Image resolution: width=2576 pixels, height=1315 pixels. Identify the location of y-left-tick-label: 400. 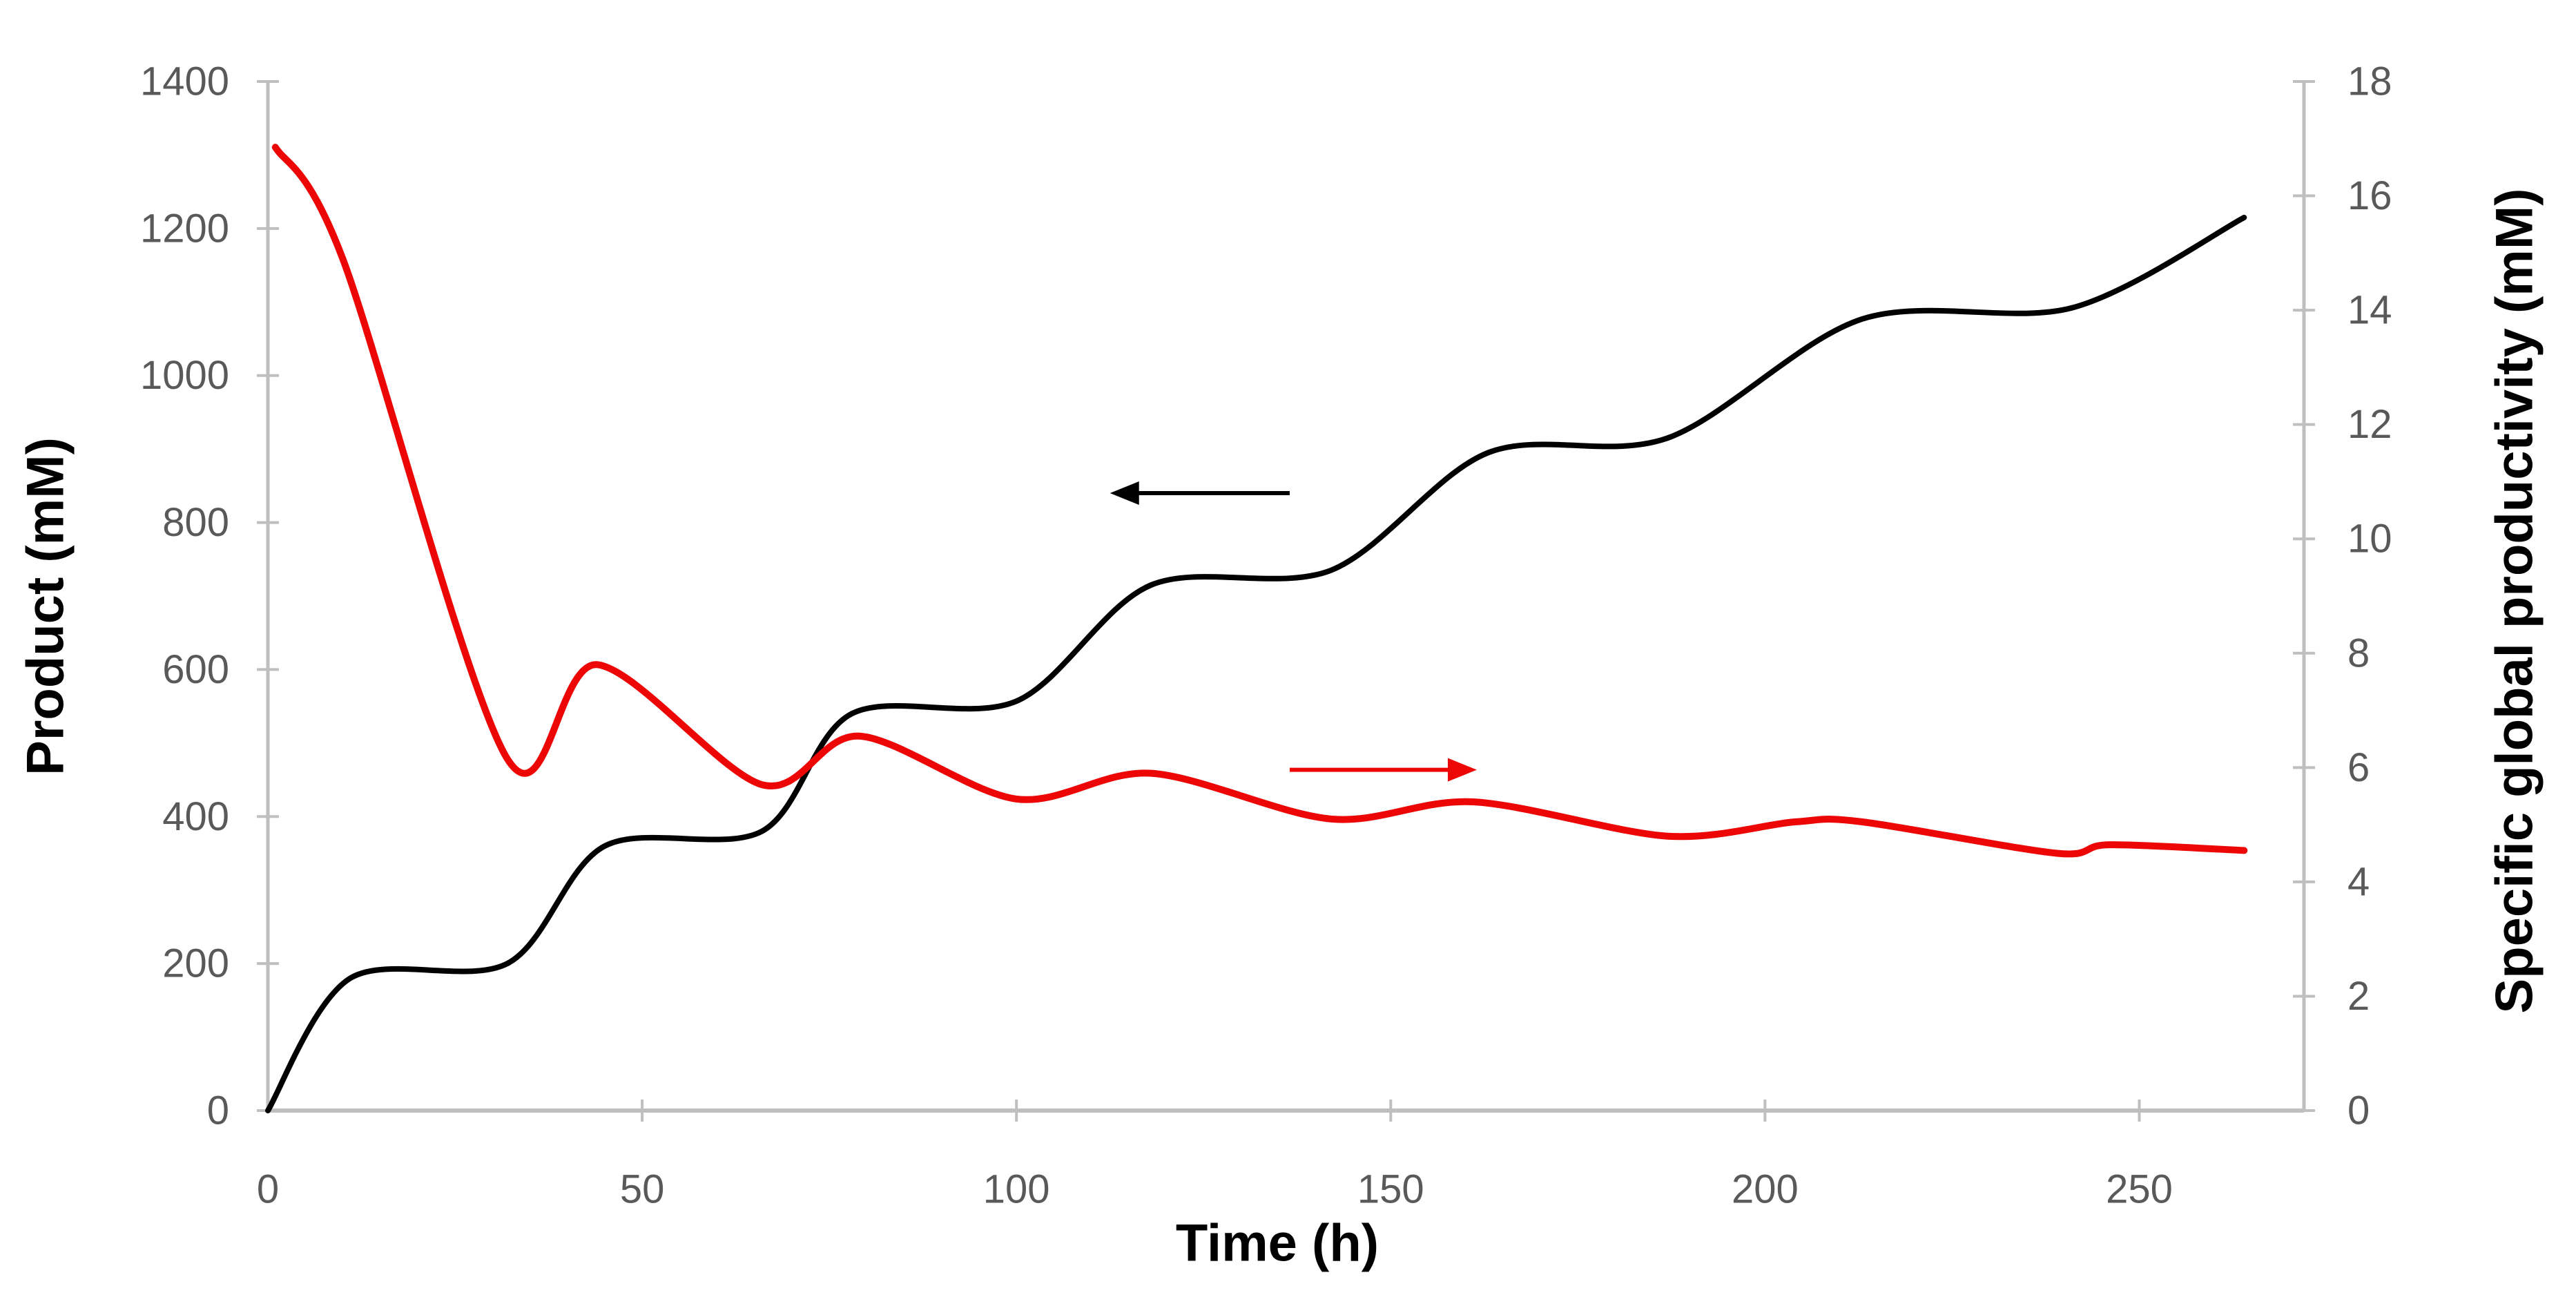
(195, 816).